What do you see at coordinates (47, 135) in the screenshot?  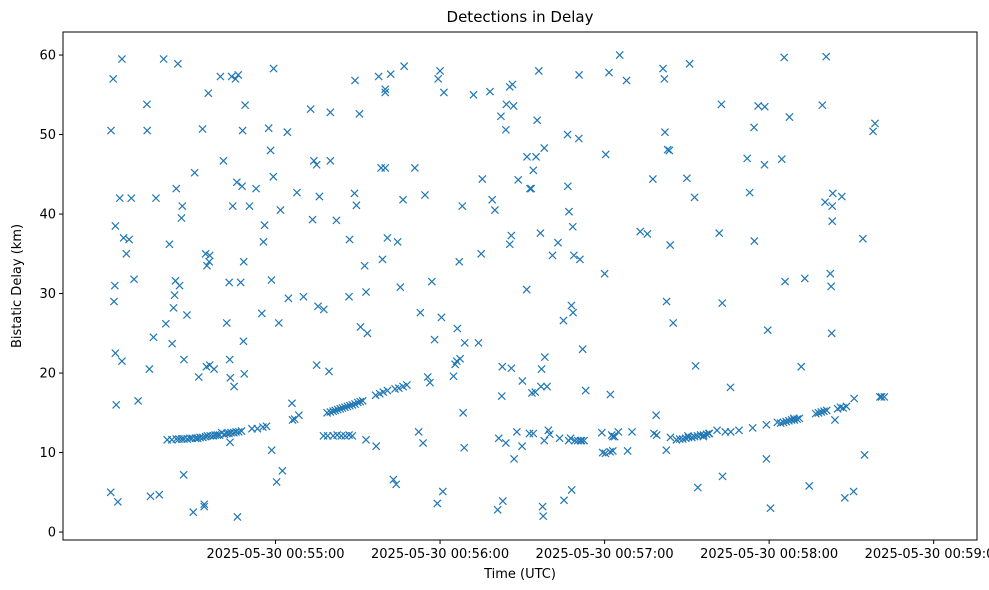 I see `y-tick-label-5: 50` at bounding box center [47, 135].